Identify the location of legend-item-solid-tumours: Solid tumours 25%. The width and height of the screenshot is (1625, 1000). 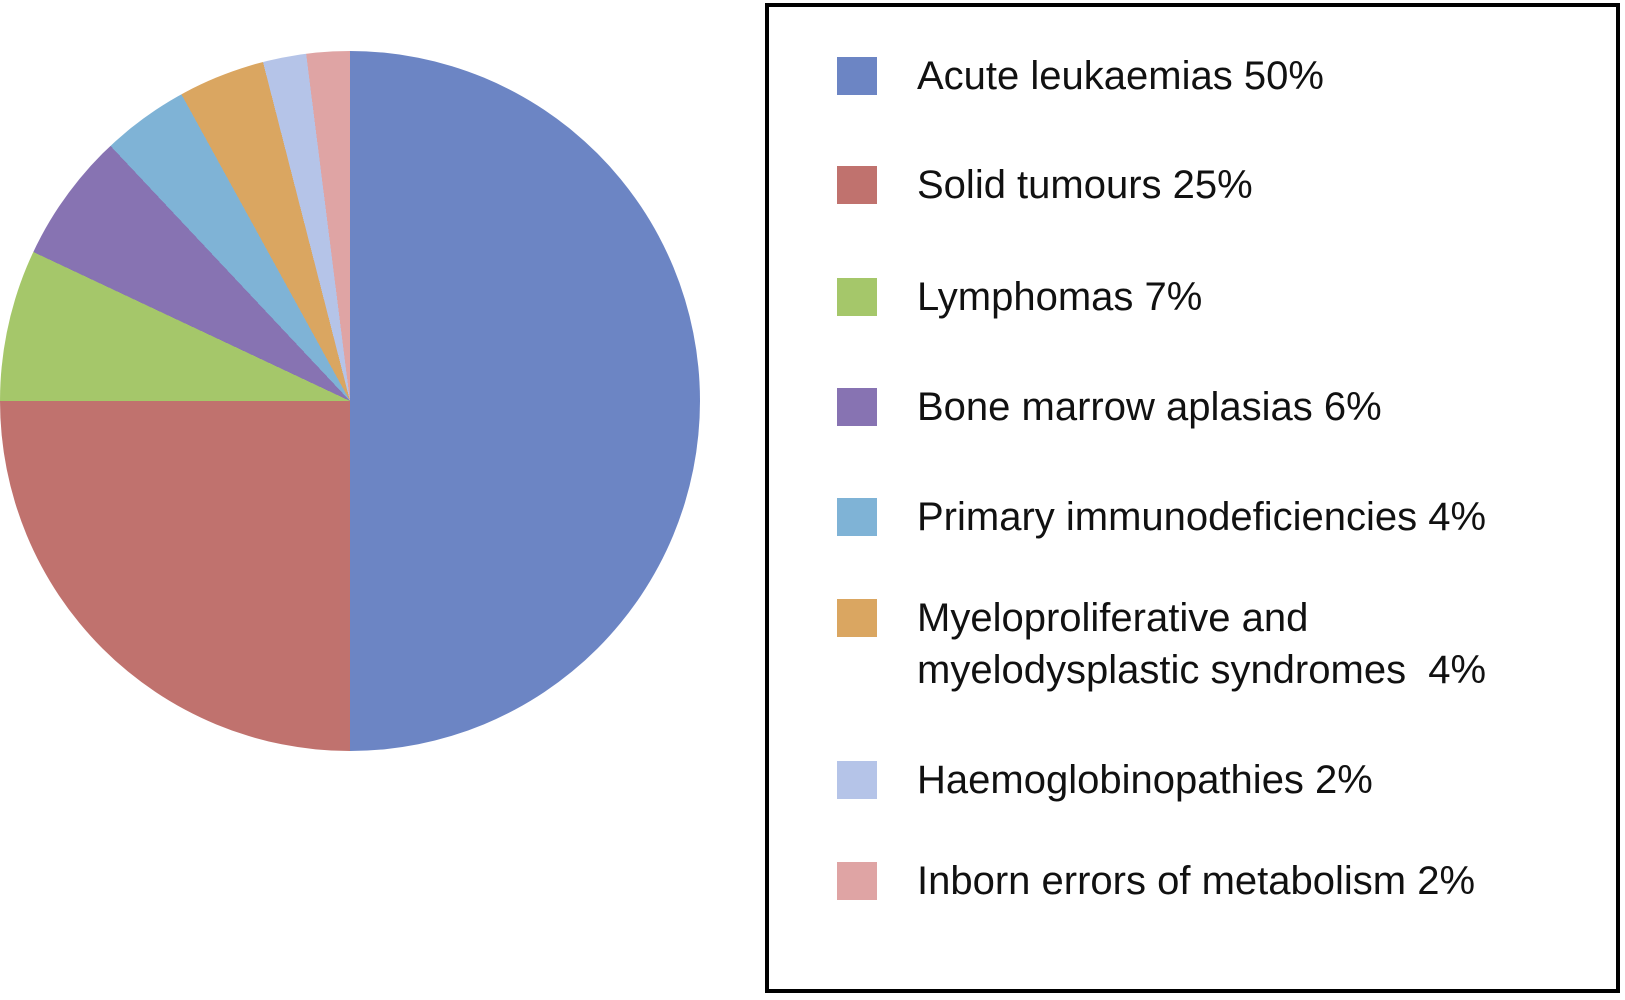
(1045, 185).